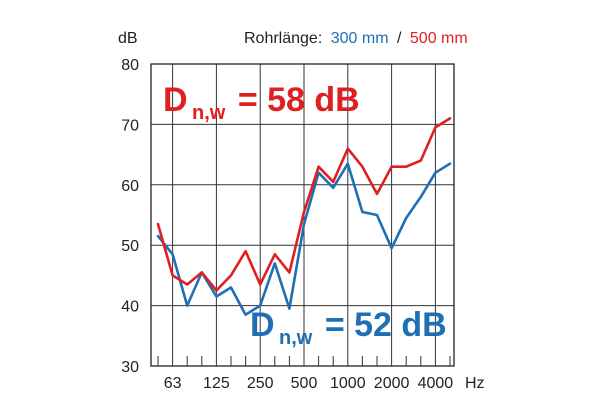 This screenshot has width=600, height=412. Describe the element at coordinates (130, 125) in the screenshot. I see `y-tick-label: 70` at that location.